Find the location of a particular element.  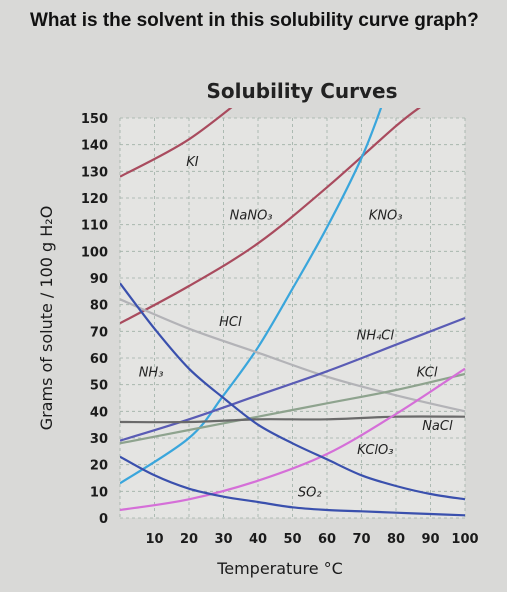

series-label-2: KNO₃ is located at coordinates (386, 215).